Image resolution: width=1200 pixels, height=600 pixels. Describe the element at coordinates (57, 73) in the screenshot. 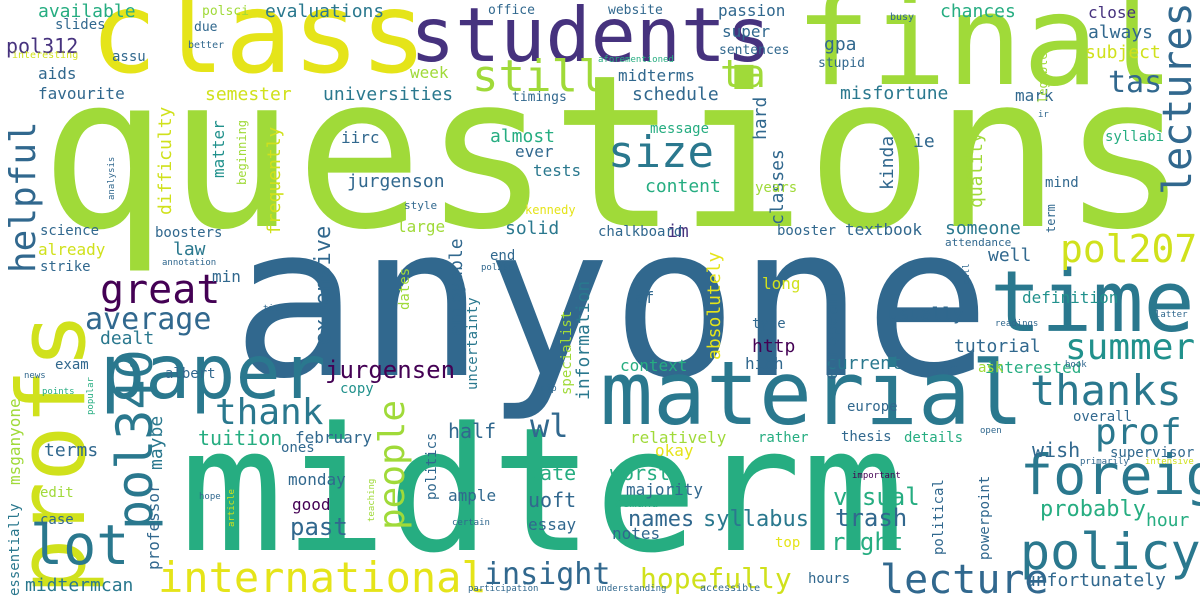

I see `word: aids` at that location.